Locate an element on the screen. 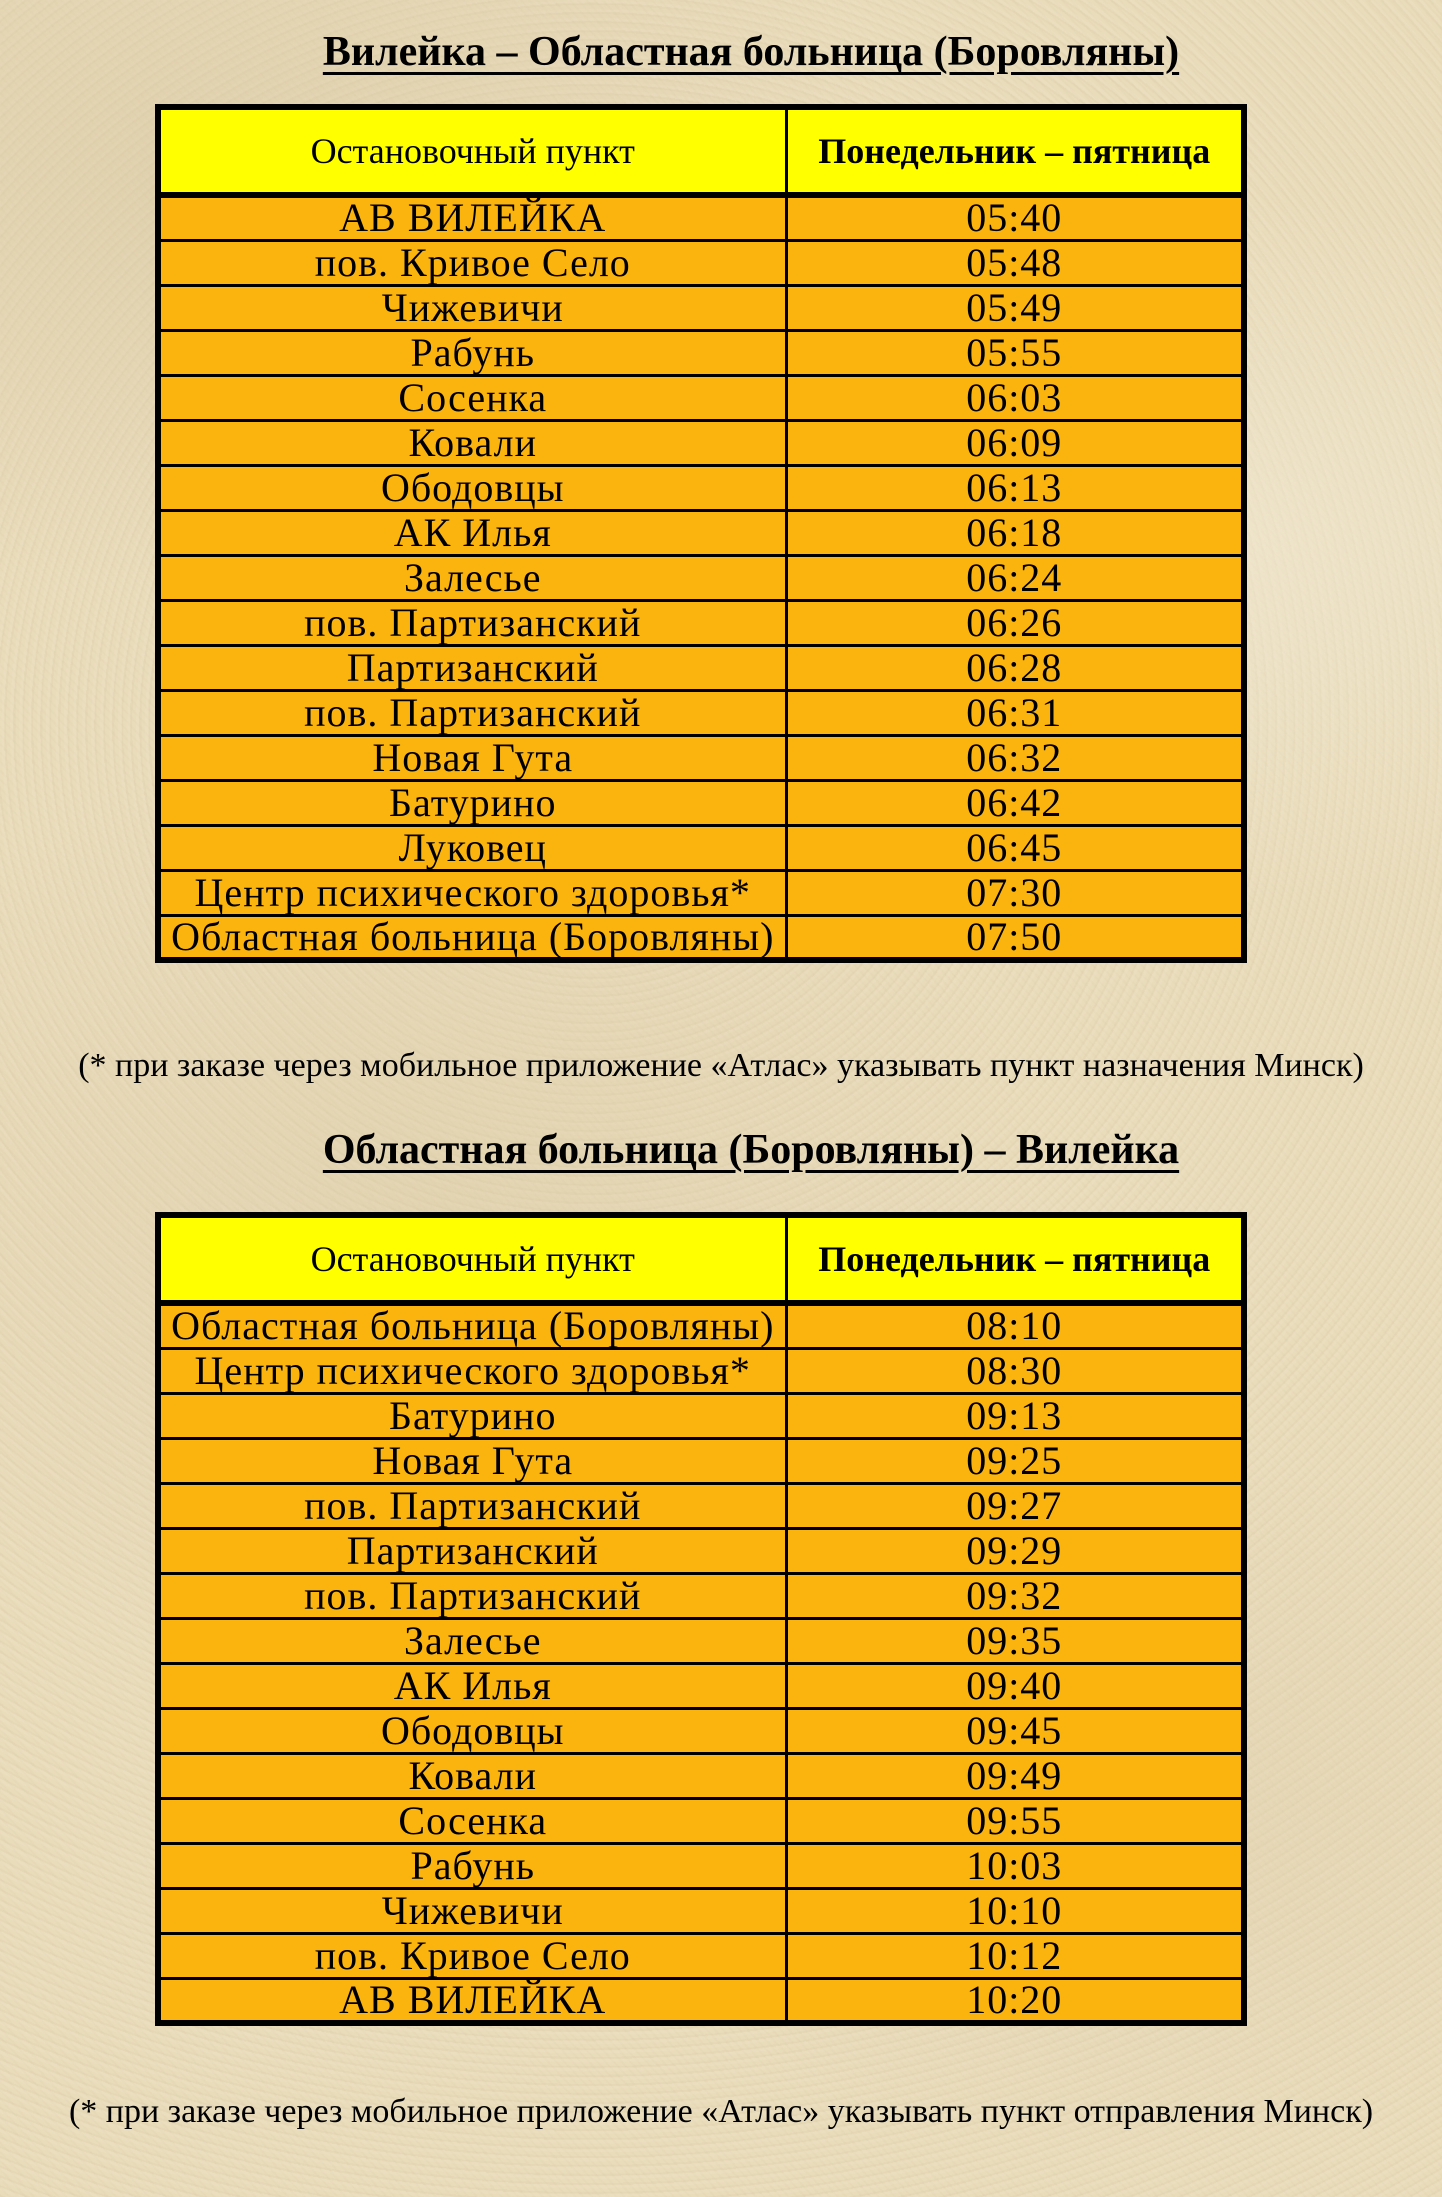 The image size is (1442, 2197). table-row: Центр психического здоровья* 07:30 is located at coordinates (701, 892).